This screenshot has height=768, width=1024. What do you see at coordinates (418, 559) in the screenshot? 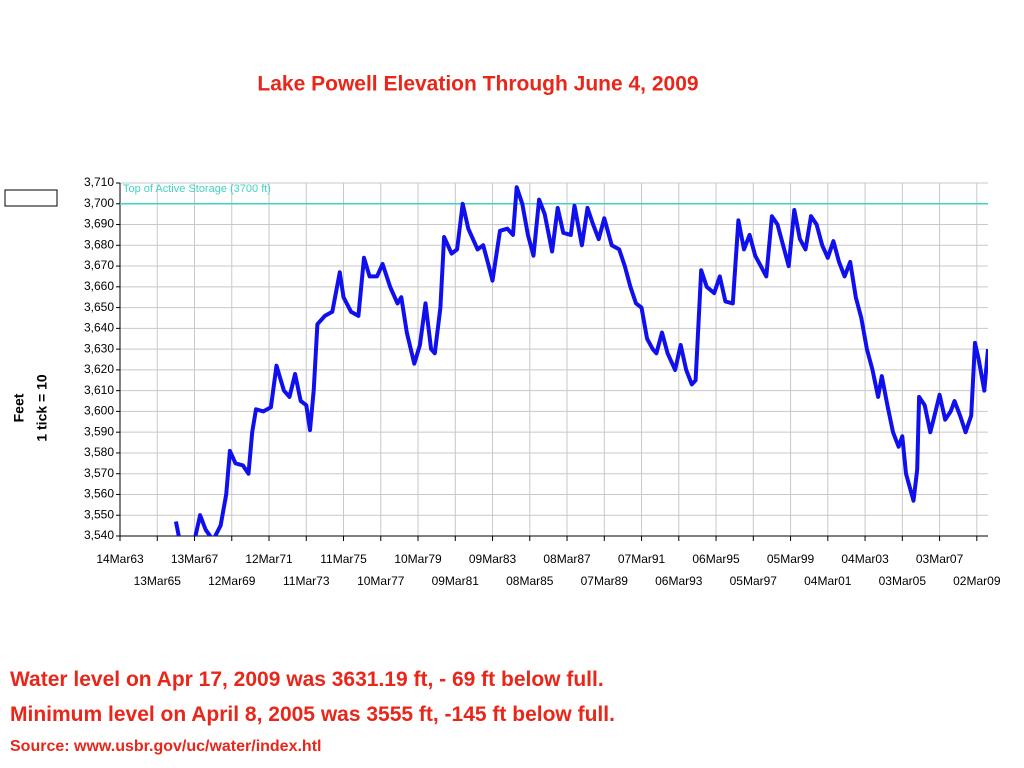
I see `x-tick-label: 10Mar79` at bounding box center [418, 559].